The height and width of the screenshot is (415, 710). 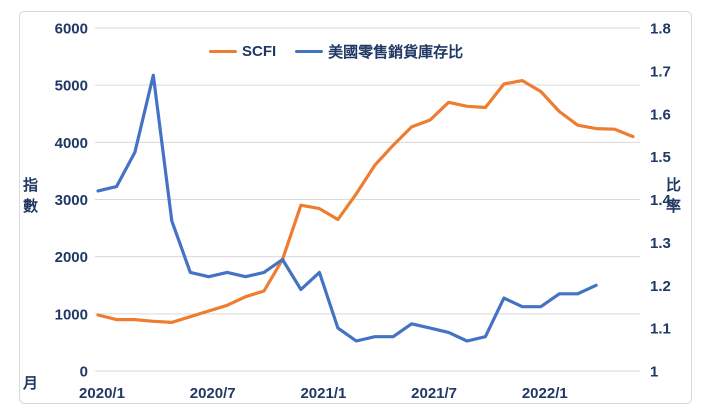 What do you see at coordinates (71, 29) in the screenshot?
I see `left-tick-label: 6000` at bounding box center [71, 29].